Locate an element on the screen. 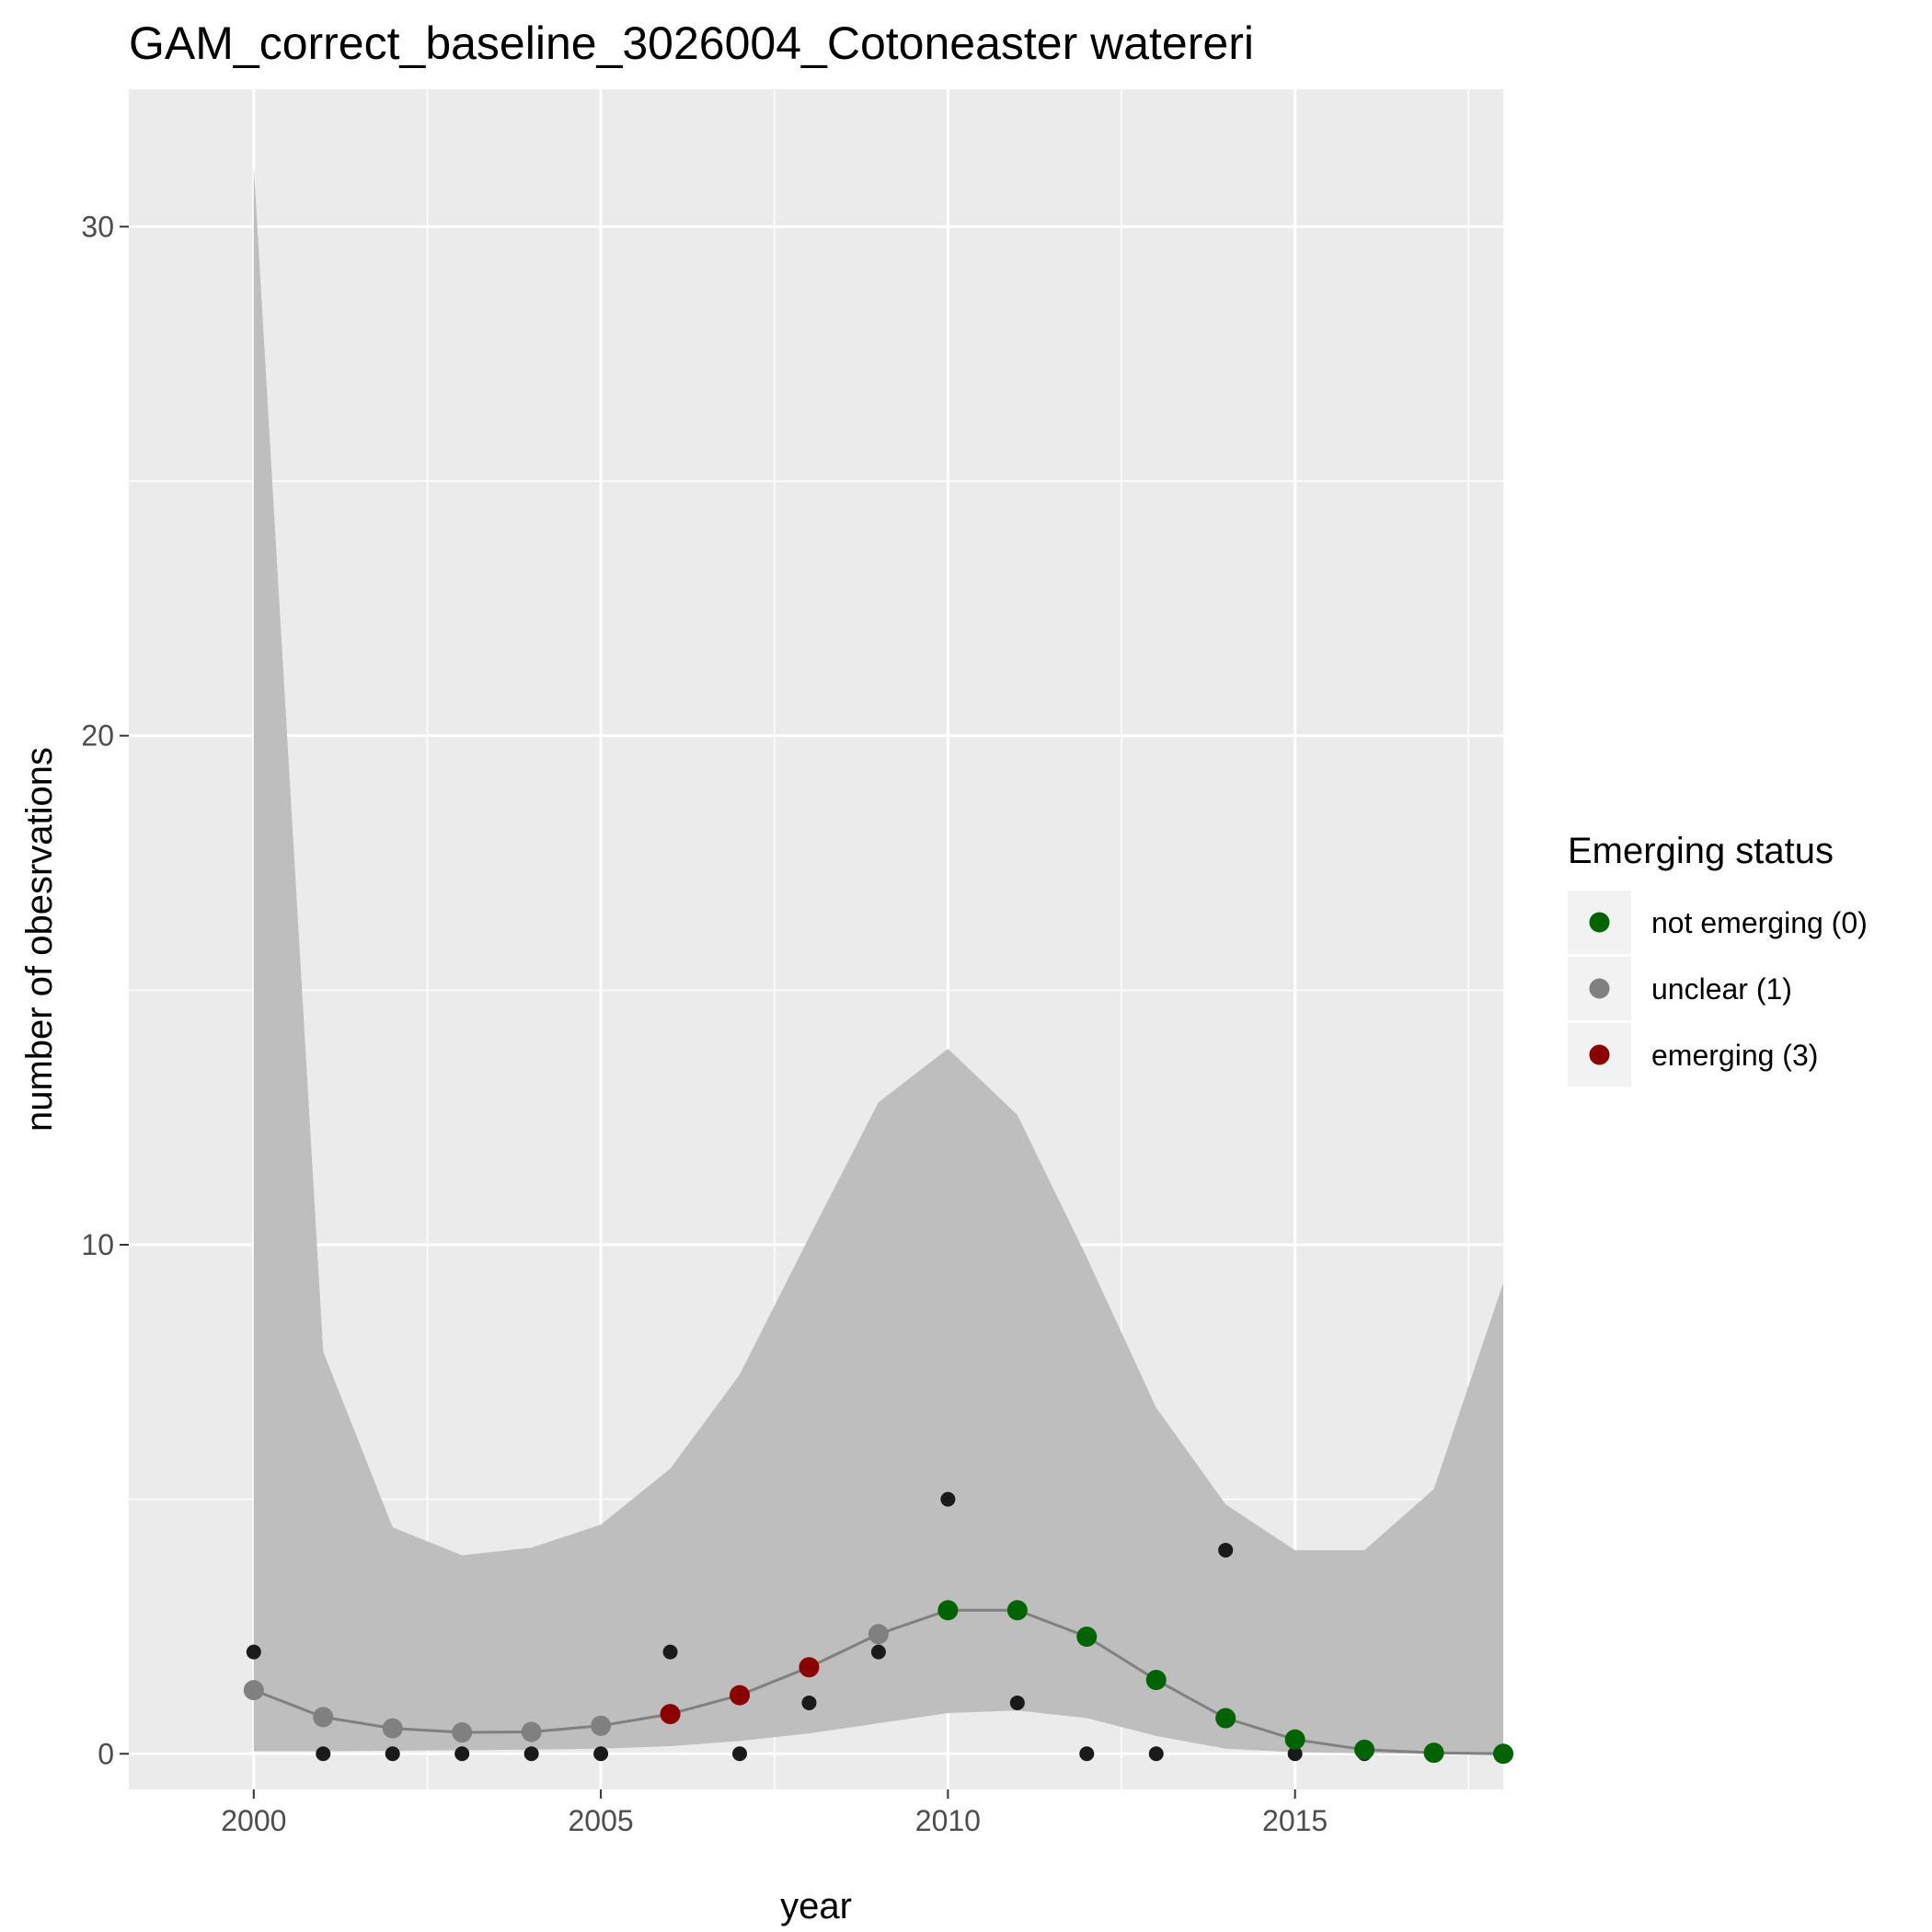 This screenshot has height=1932, width=1932. x-tick-label: 2000 is located at coordinates (253, 1820).